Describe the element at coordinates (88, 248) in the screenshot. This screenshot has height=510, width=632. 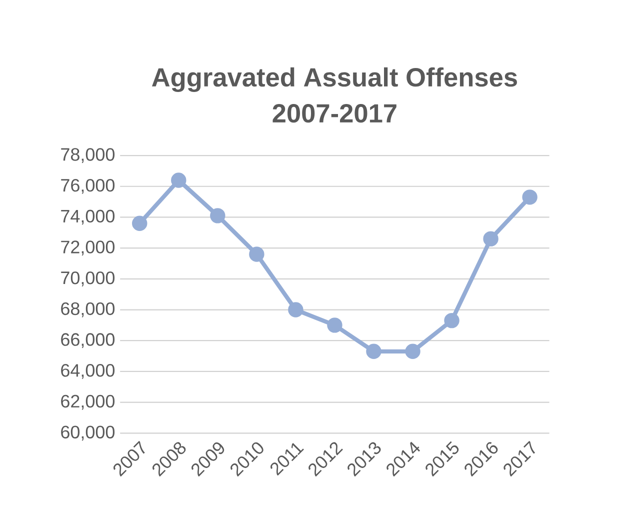
I see `y-tick-label: 72,000` at that location.